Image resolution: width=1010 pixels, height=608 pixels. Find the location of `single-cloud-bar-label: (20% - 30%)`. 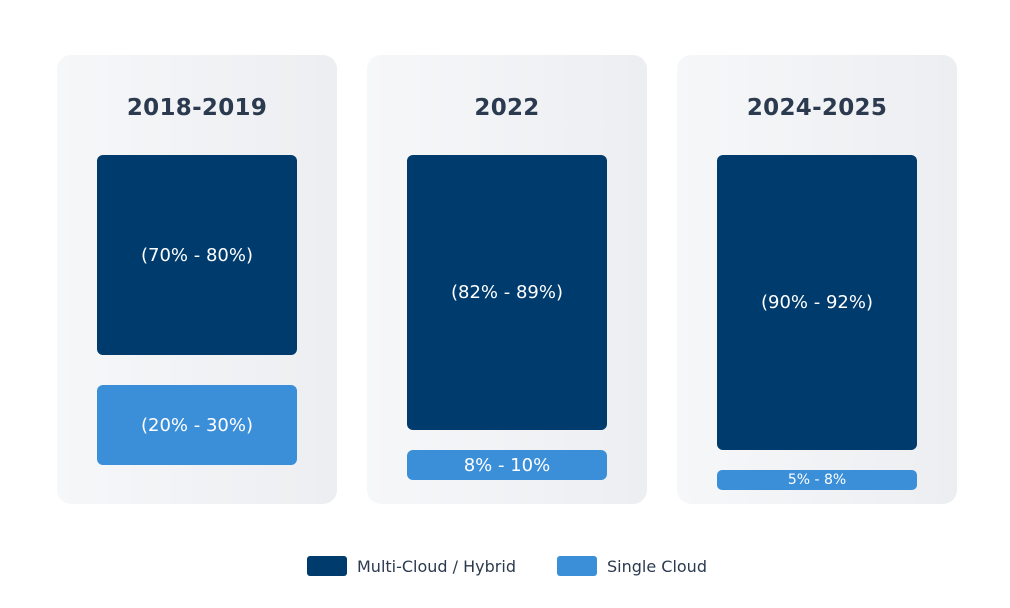

single-cloud-bar-label: (20% - 30%) is located at coordinates (197, 425).